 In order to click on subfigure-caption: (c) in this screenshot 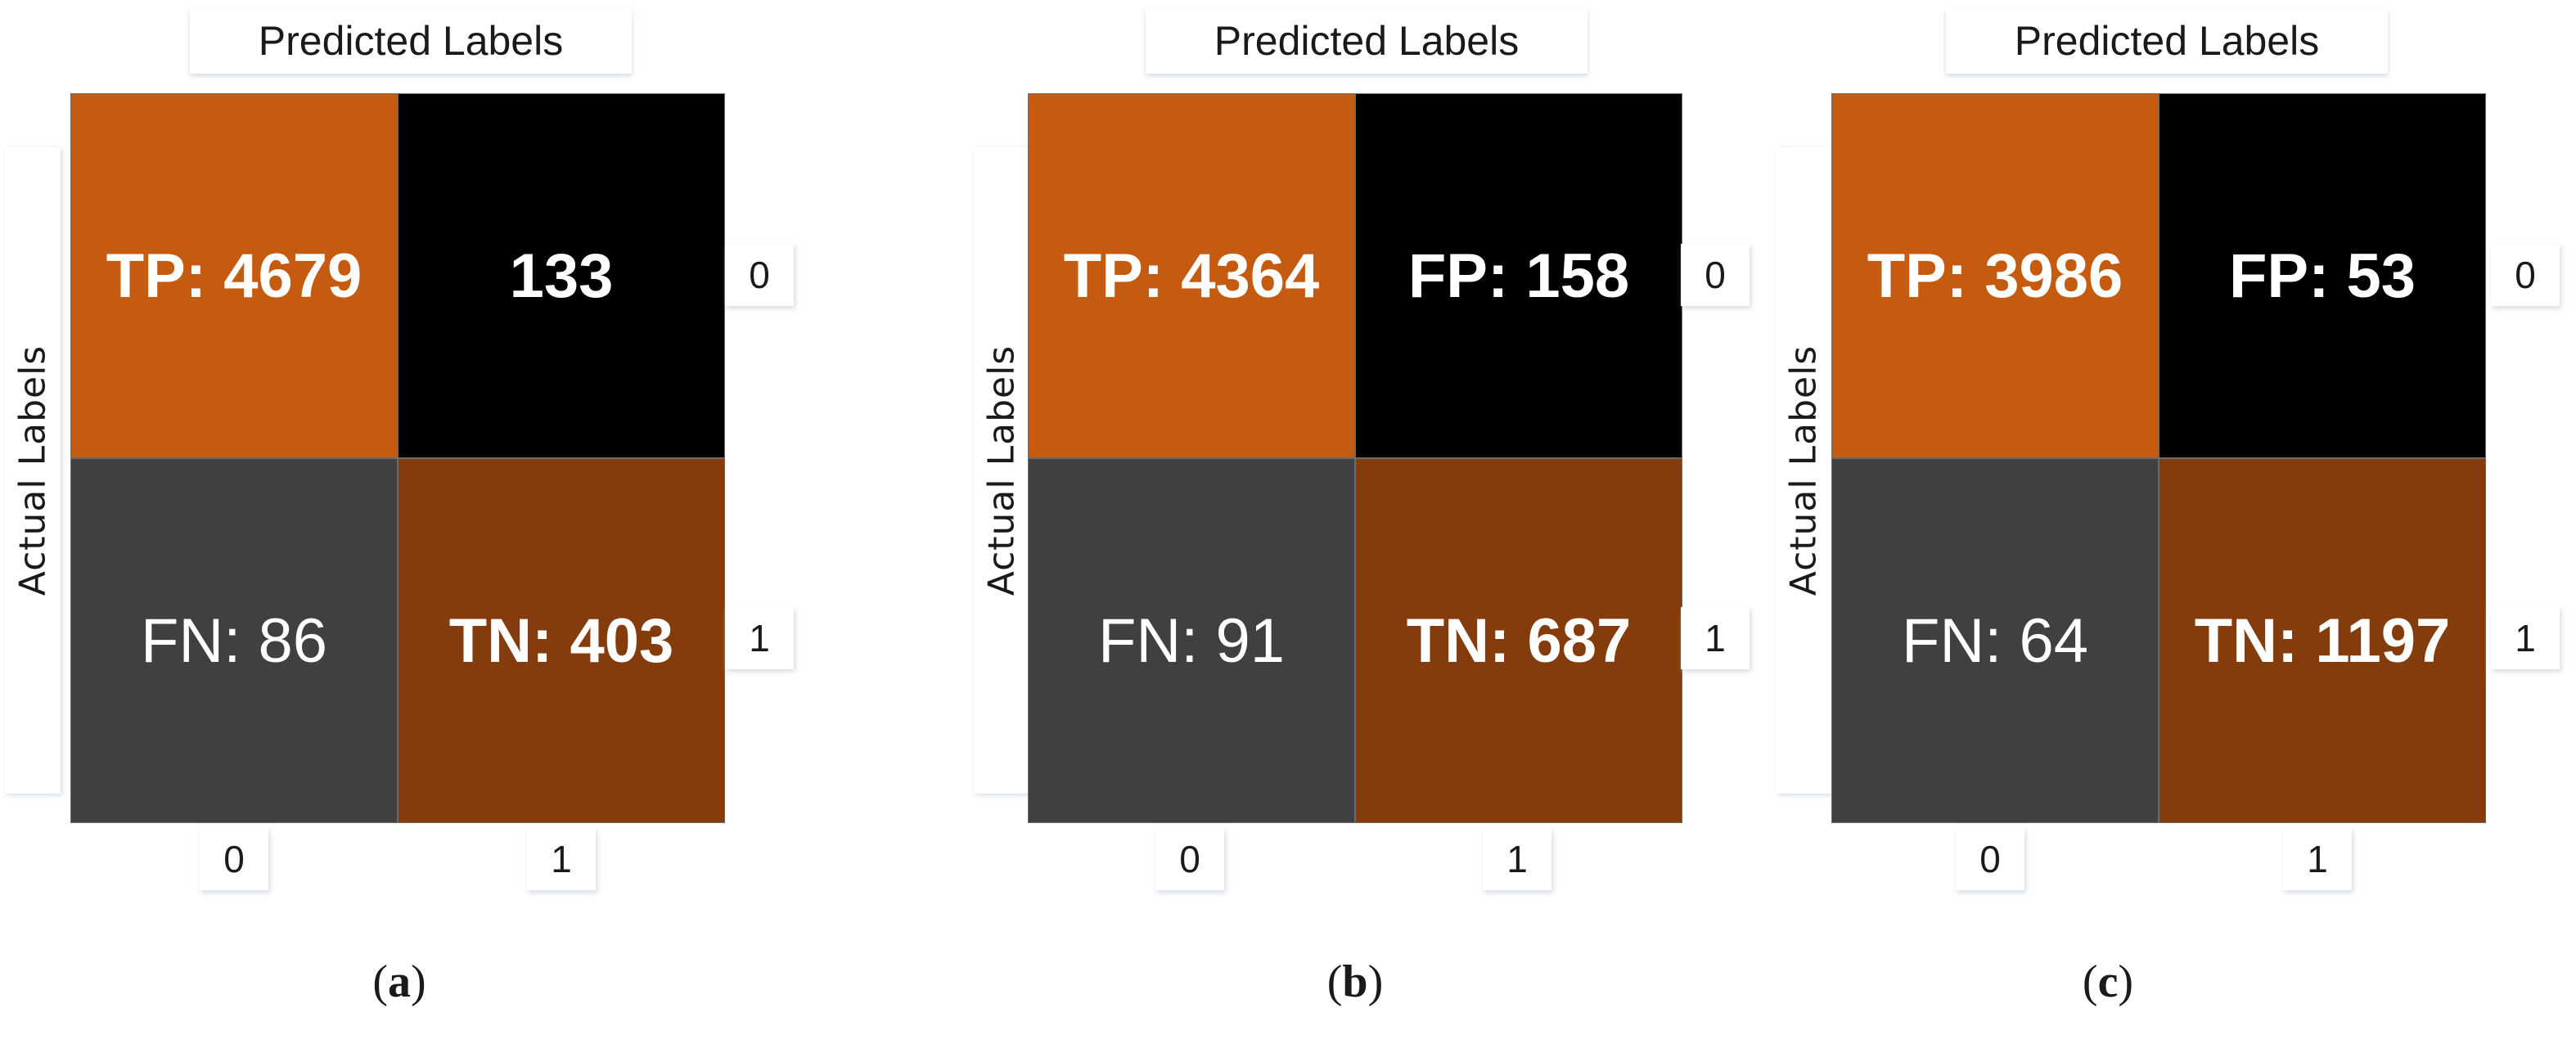, I will do `click(2108, 982)`.